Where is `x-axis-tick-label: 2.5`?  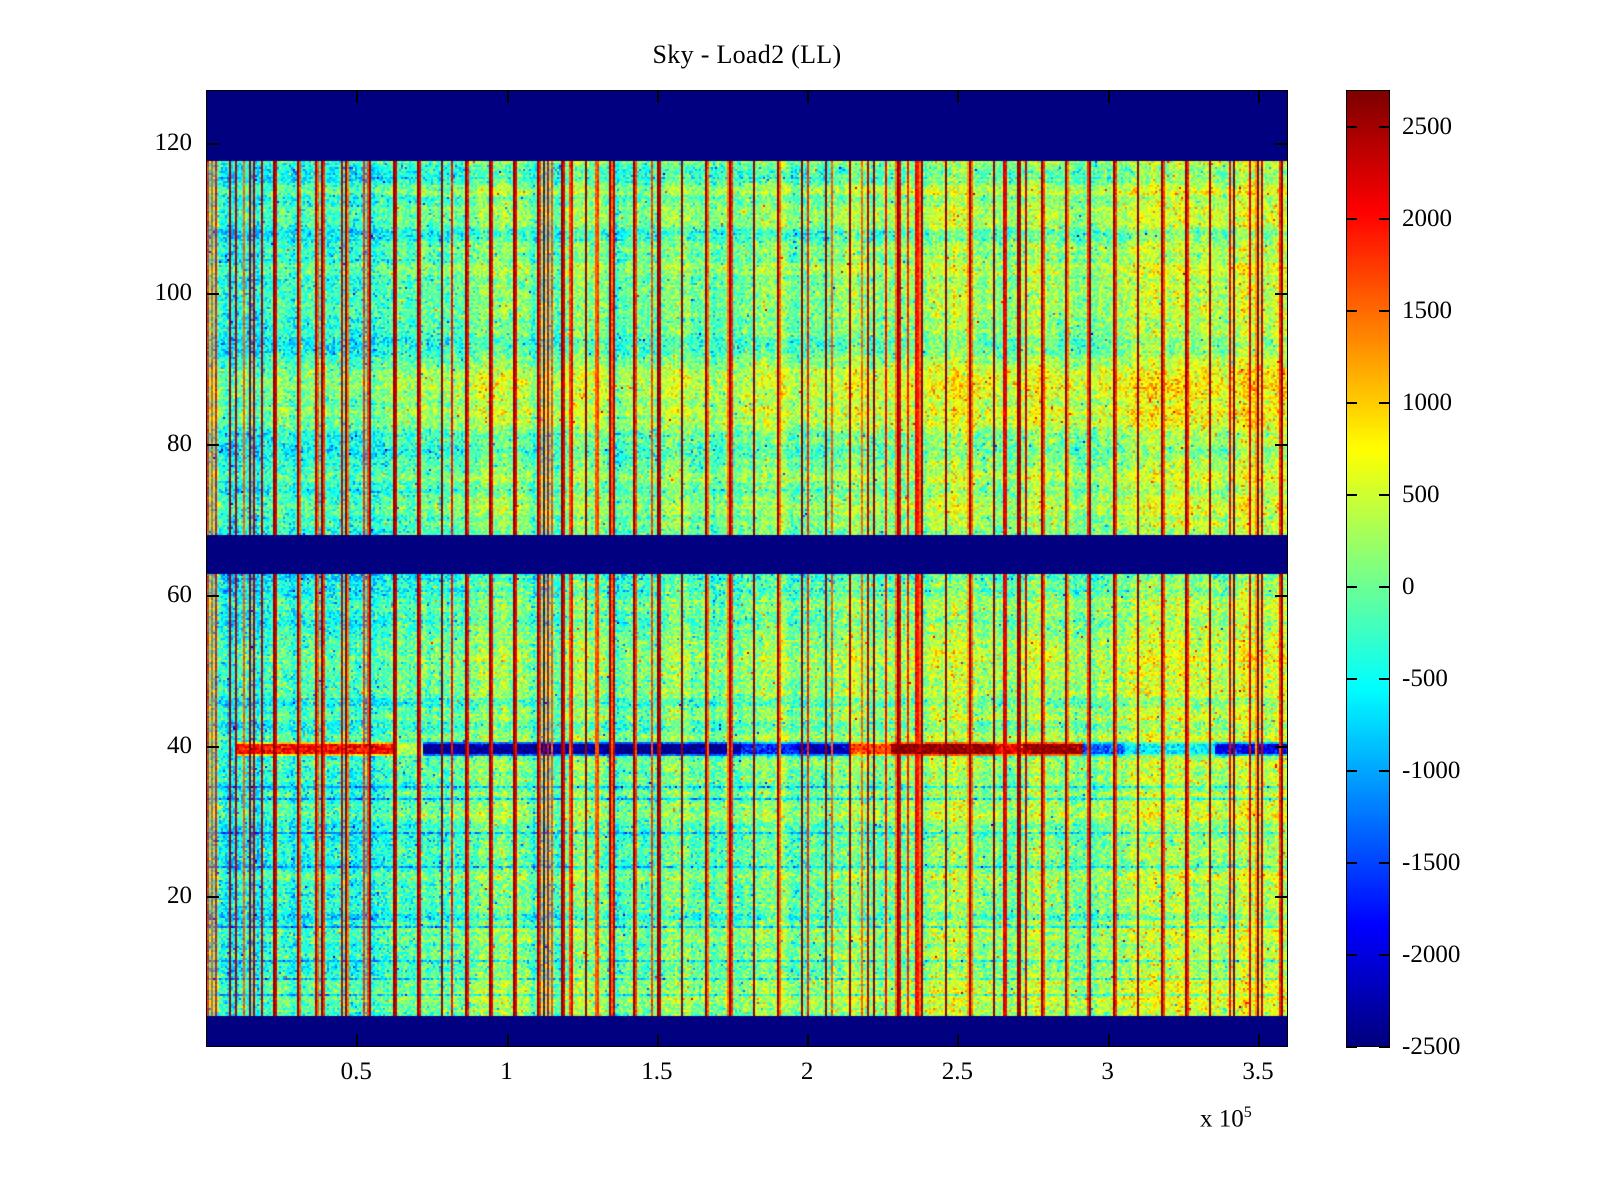
x-axis-tick-label: 2.5 is located at coordinates (957, 1071).